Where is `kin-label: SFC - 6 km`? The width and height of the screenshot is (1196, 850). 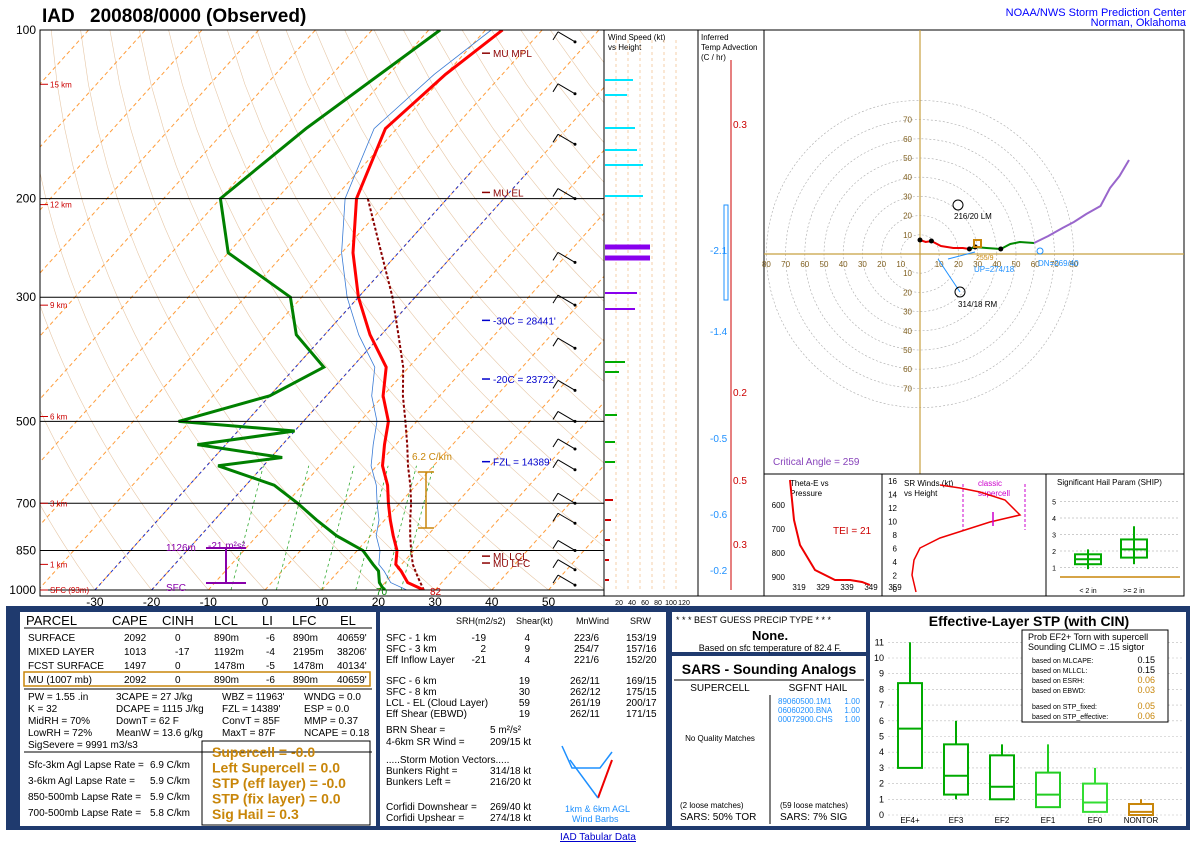
kin-label: SFC - 6 km is located at coordinates (411, 681).